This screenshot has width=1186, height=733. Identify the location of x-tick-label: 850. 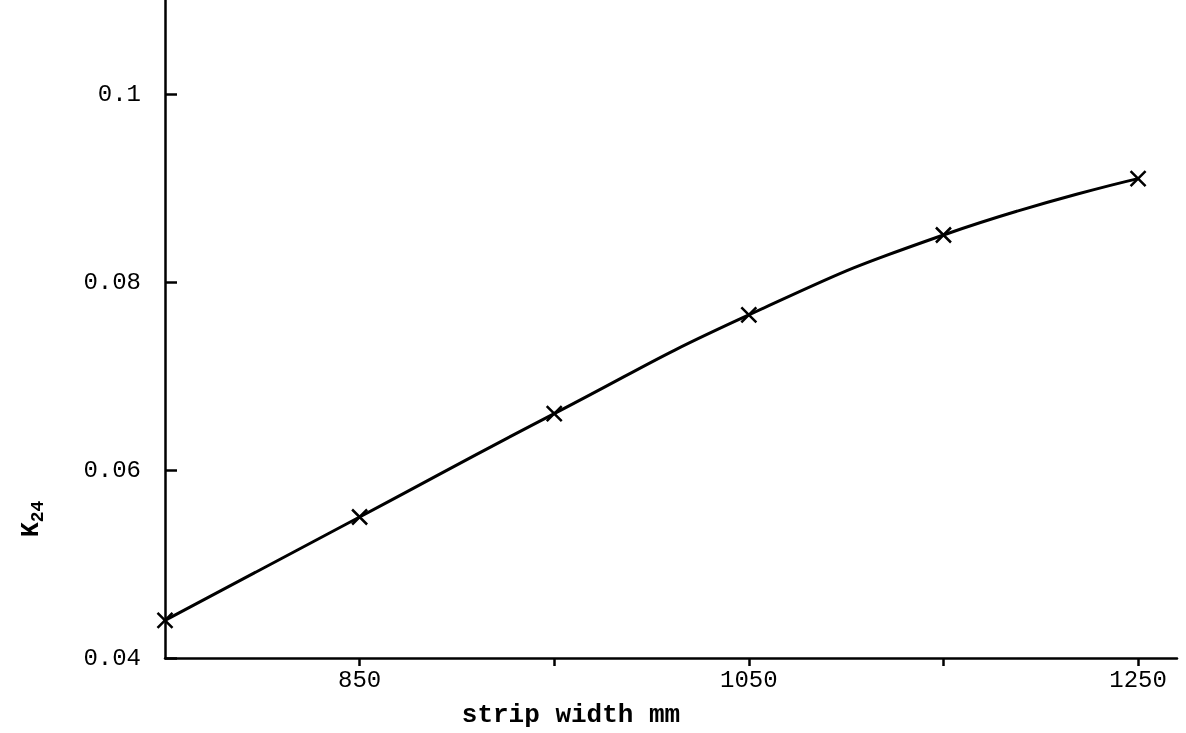
(360, 680).